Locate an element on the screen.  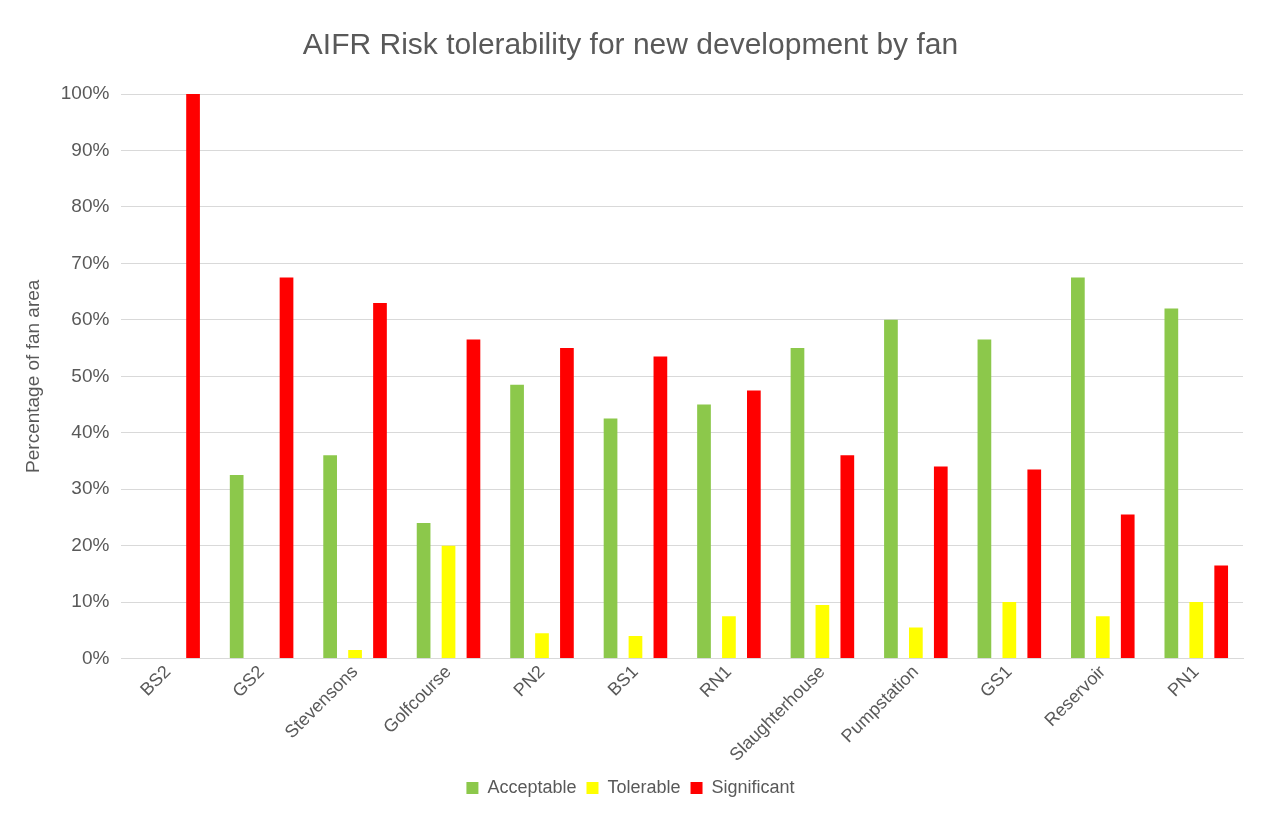
y-tick-label: 30% is located at coordinates (90, 488).